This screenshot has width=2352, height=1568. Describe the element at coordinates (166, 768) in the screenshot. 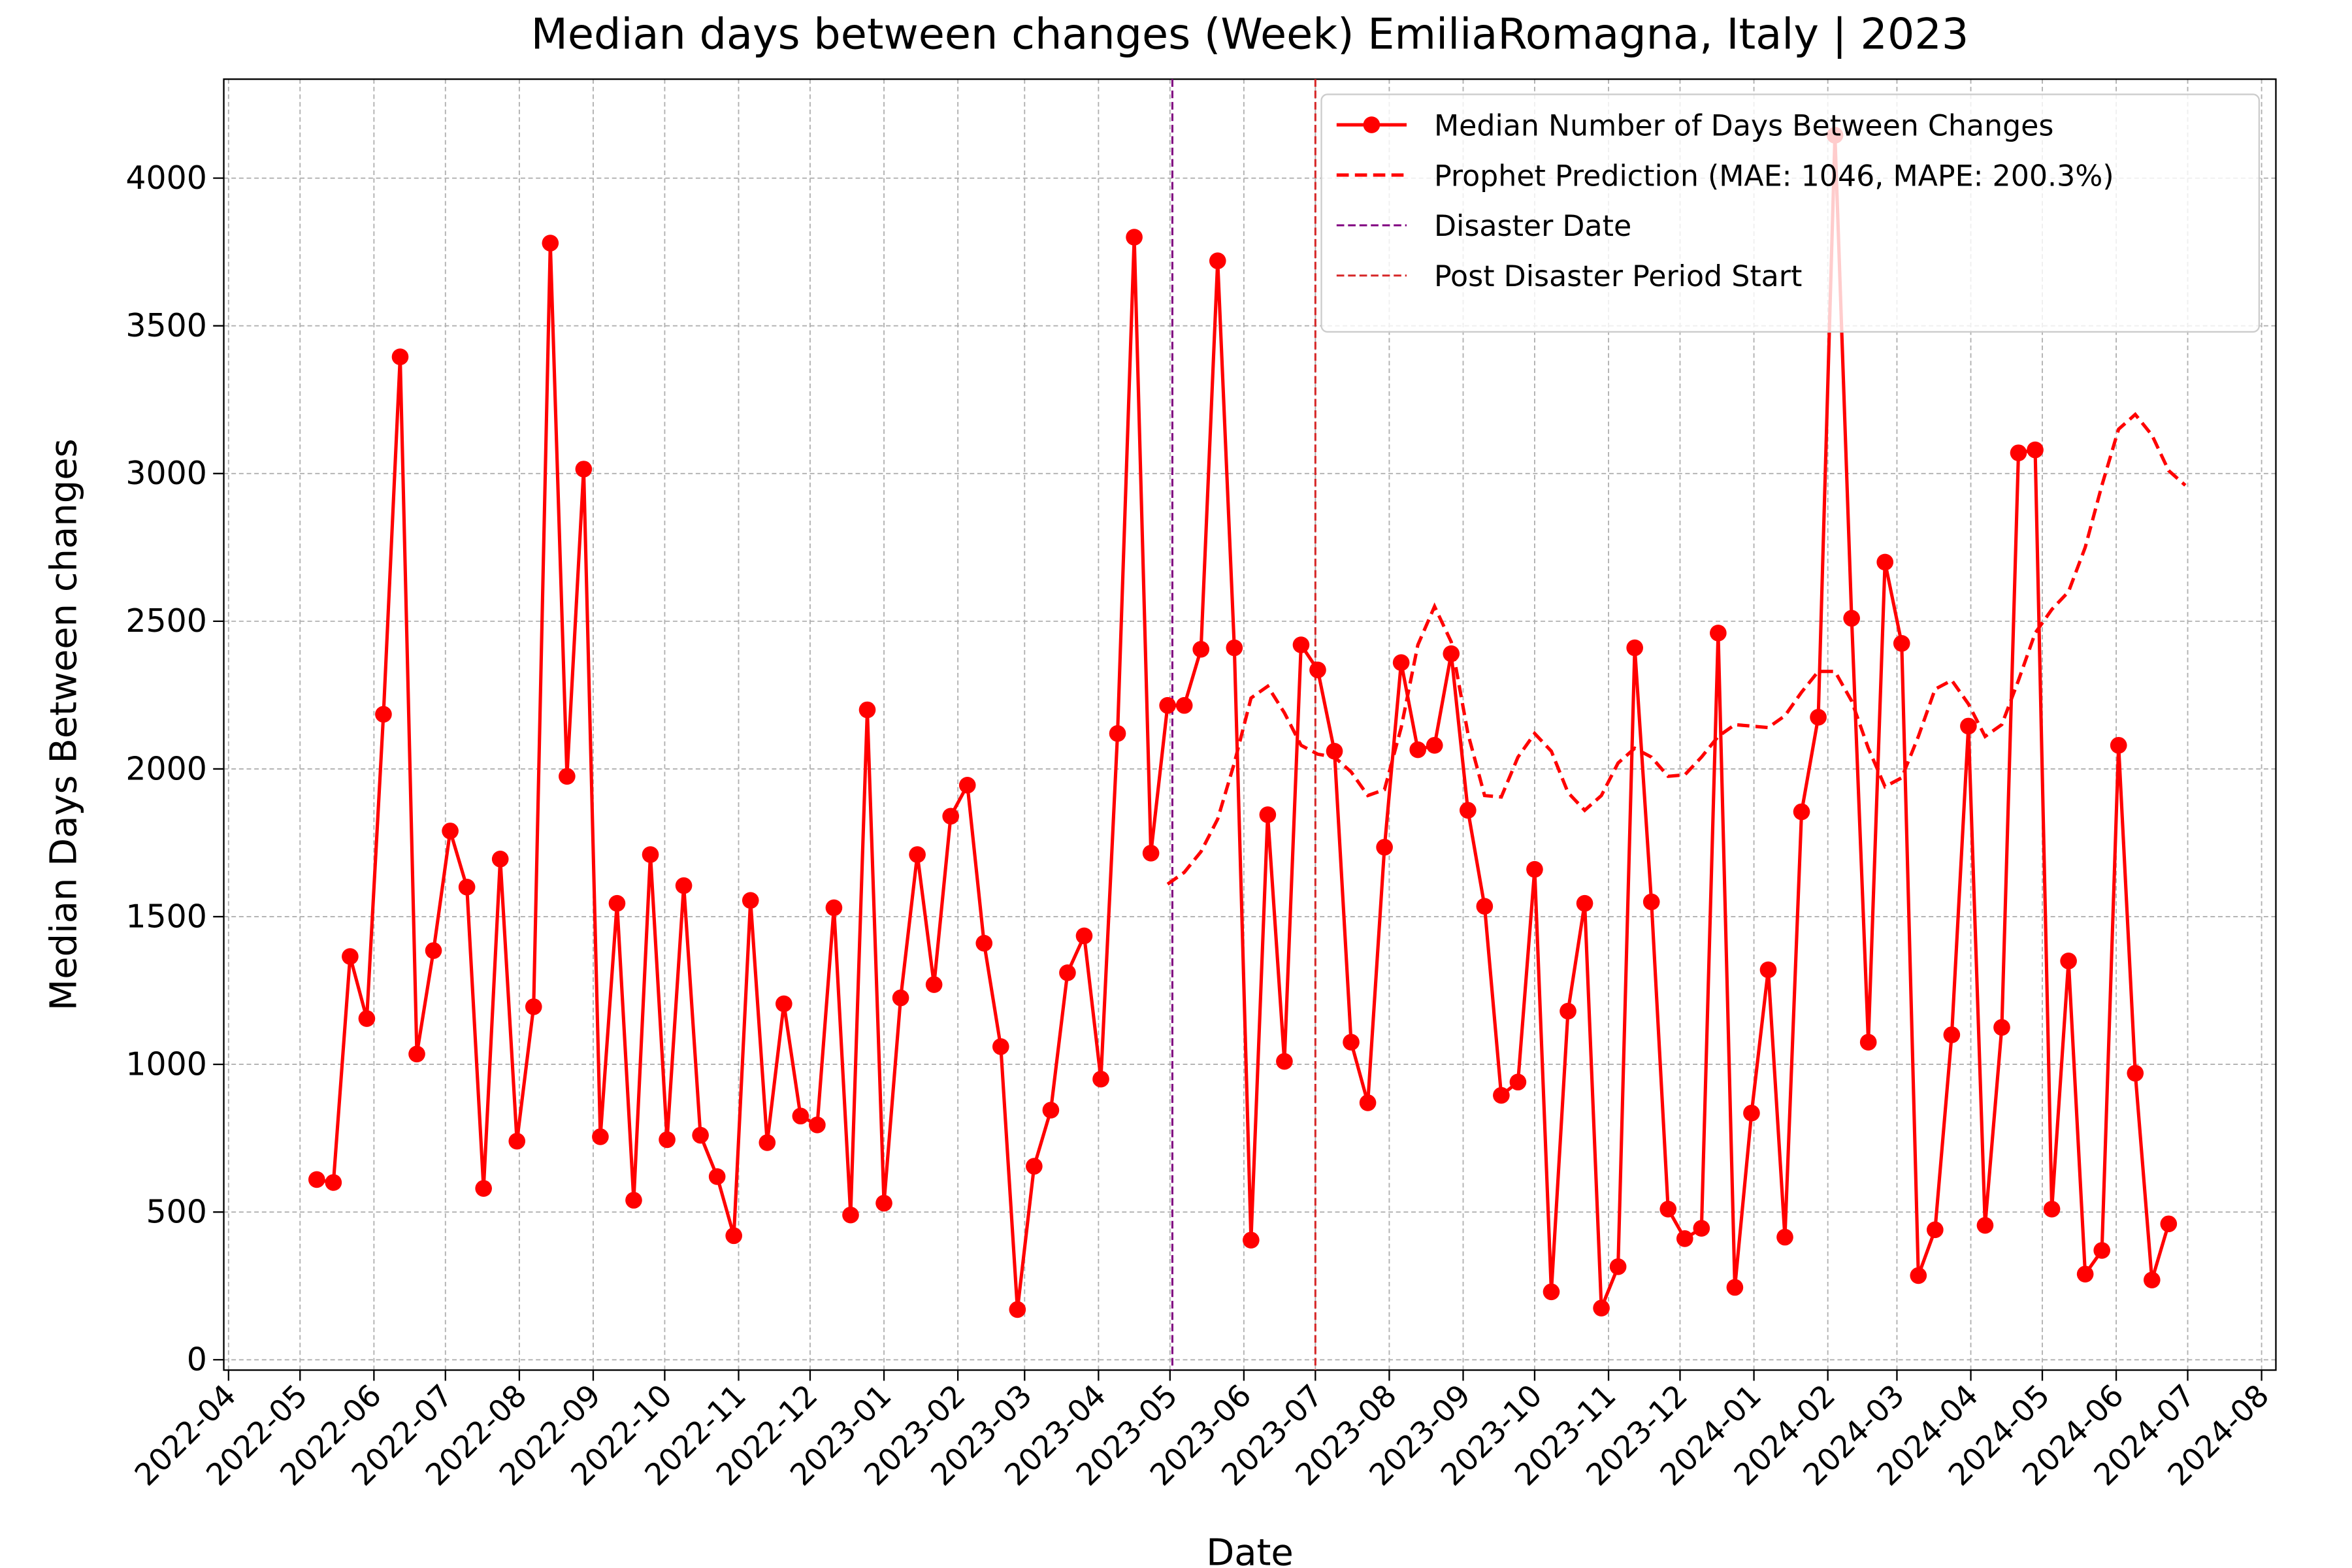

I see `y-tick-label: 2000` at that location.